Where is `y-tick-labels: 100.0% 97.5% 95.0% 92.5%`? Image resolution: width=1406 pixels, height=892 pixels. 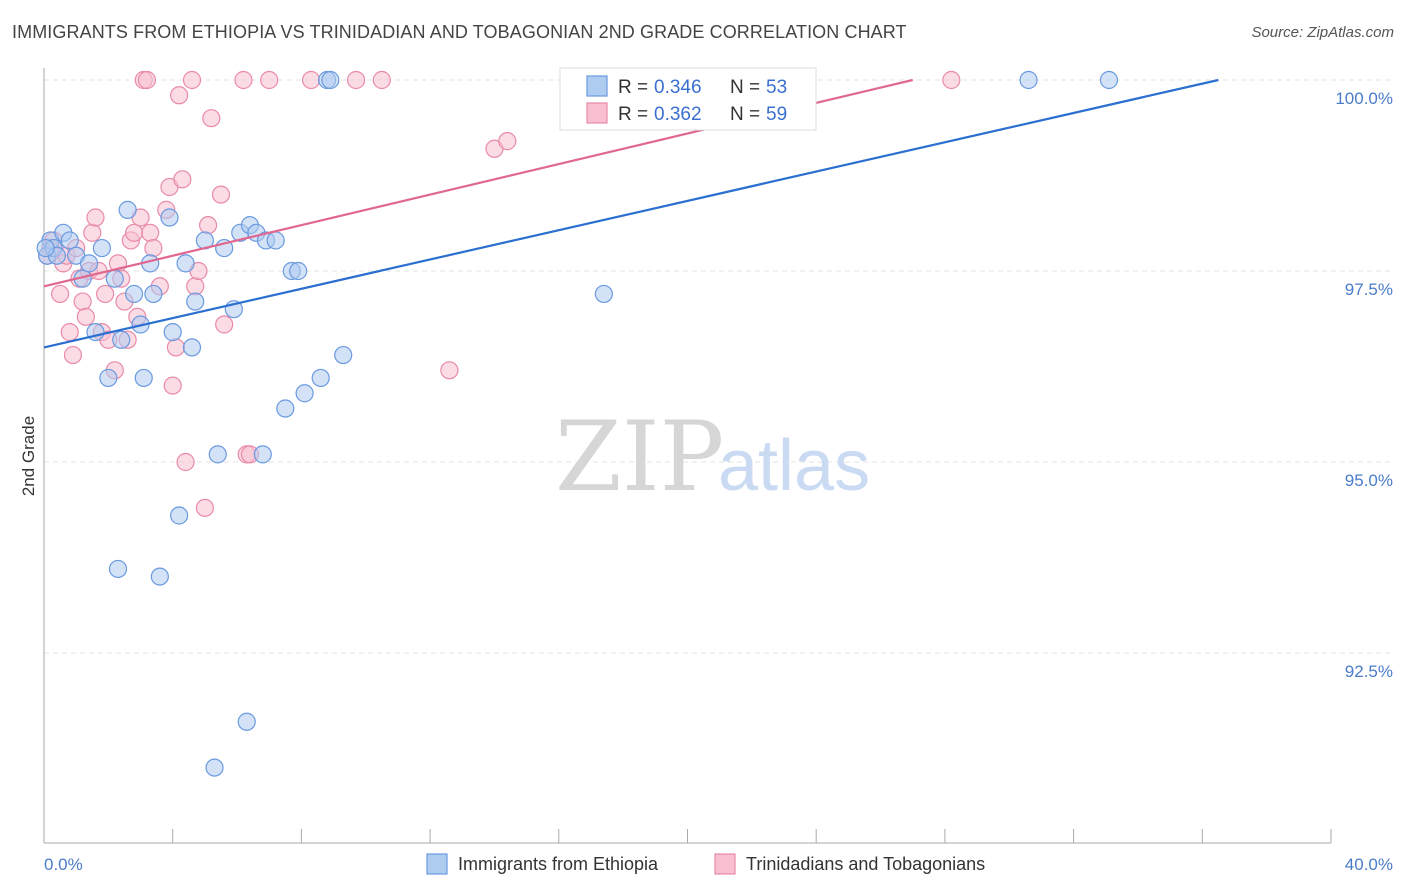 y-tick-labels: 100.0% 97.5% 95.0% 92.5% is located at coordinates (1364, 385).